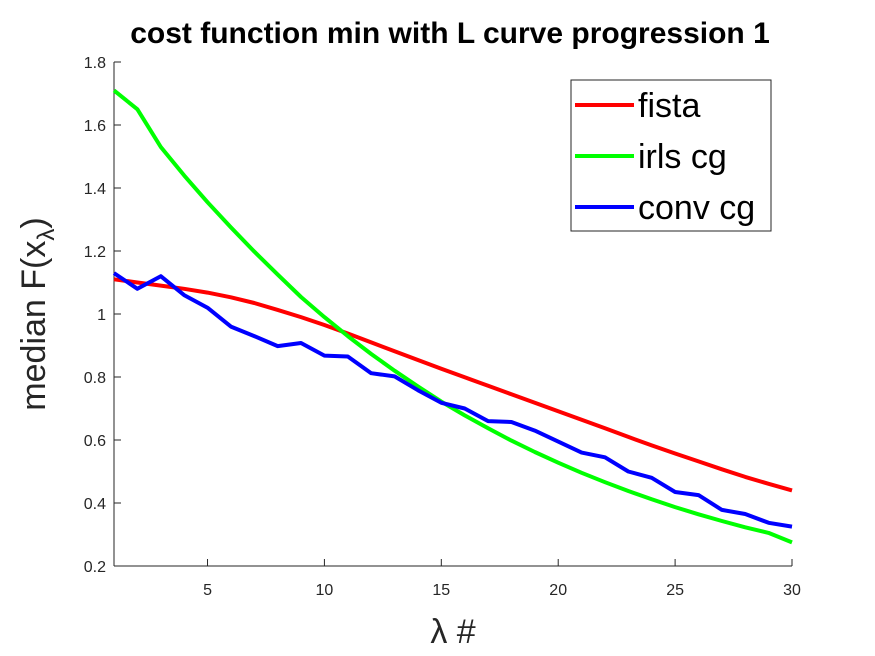 Image resolution: width=875 pixels, height=656 pixels. I want to click on legend-label: irls cg, so click(682, 157).